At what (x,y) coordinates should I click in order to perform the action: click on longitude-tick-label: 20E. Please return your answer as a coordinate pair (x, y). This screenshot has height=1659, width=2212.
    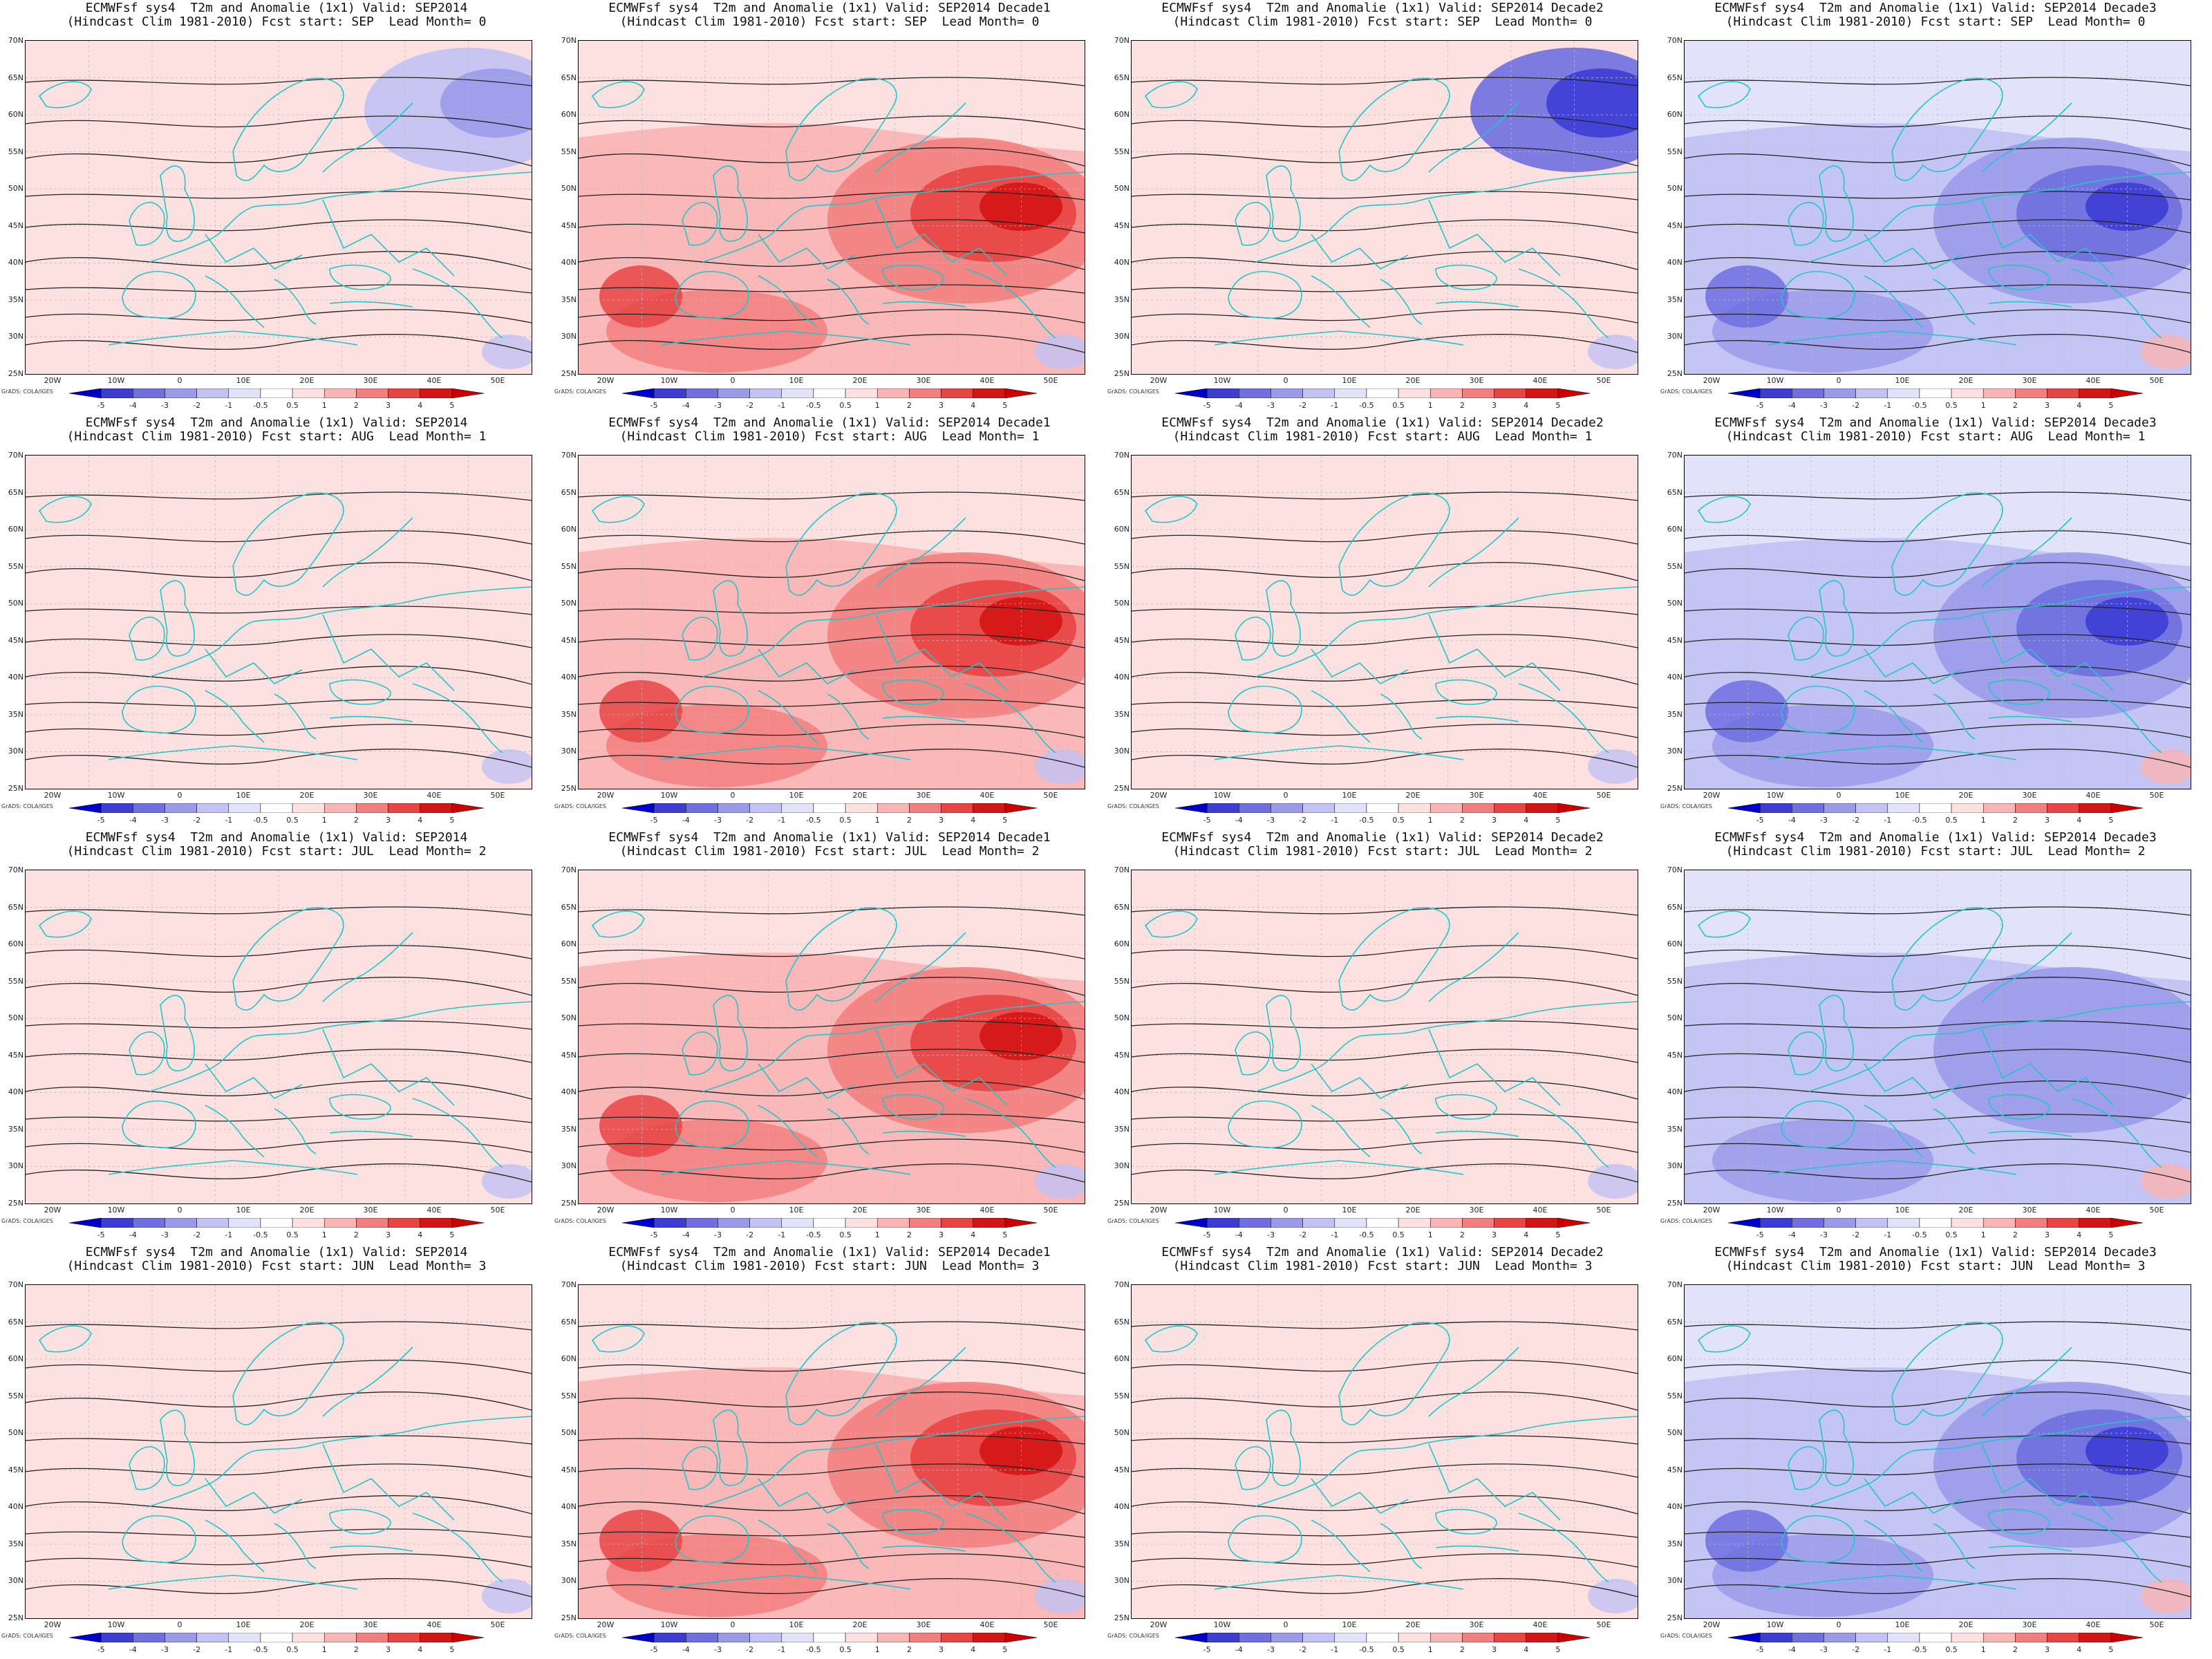
    Looking at the image, I should click on (1413, 1624).